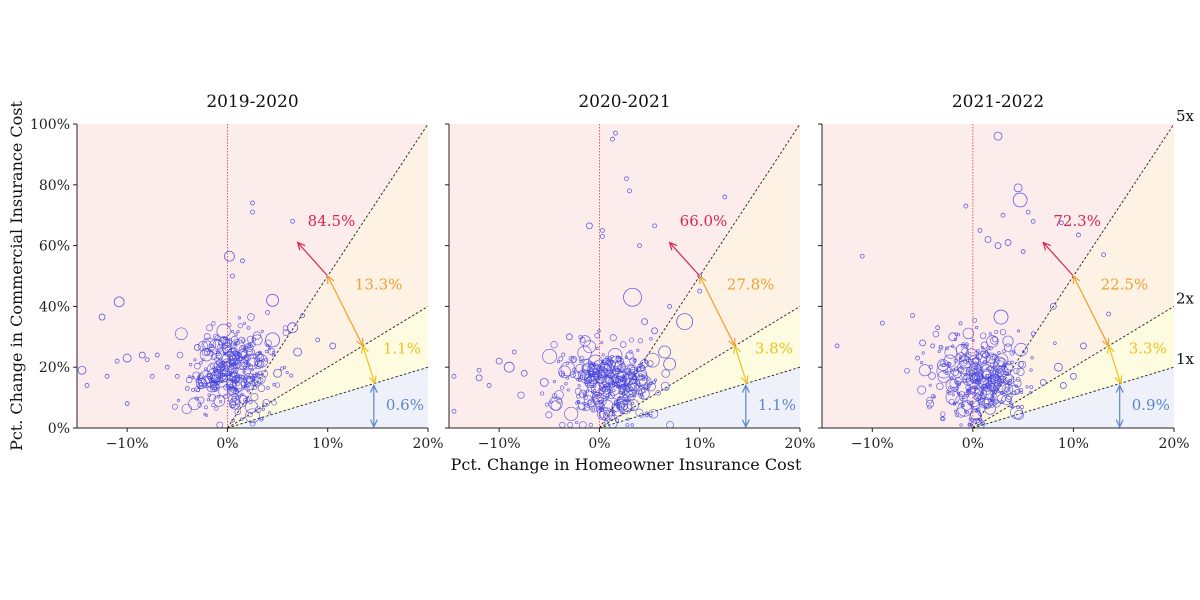 This screenshot has width=1200, height=600. Describe the element at coordinates (774, 349) in the screenshot. I see `share-label-1x-2x: 3.8%` at that location.